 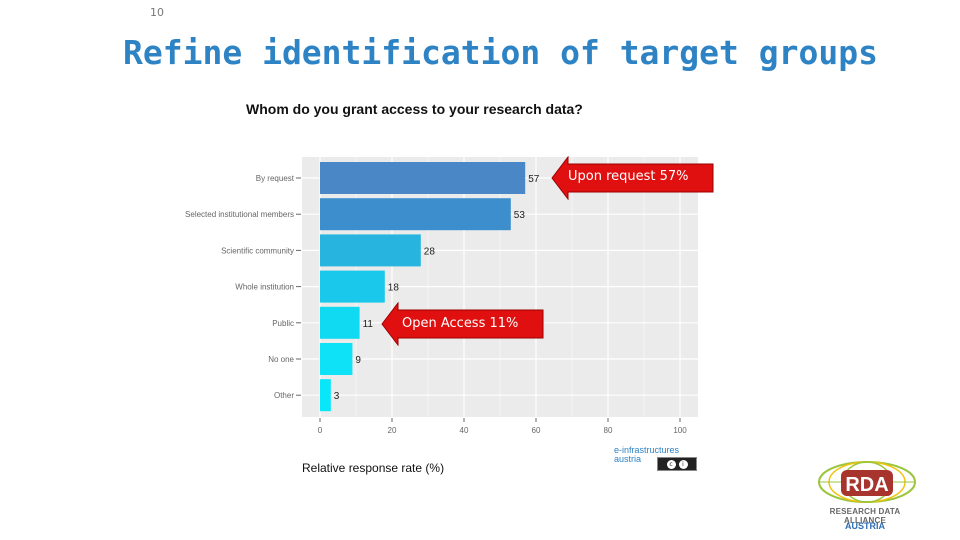 I want to click on x-tick-labels: 0 20 40 60 80 100, so click(x=502, y=426).